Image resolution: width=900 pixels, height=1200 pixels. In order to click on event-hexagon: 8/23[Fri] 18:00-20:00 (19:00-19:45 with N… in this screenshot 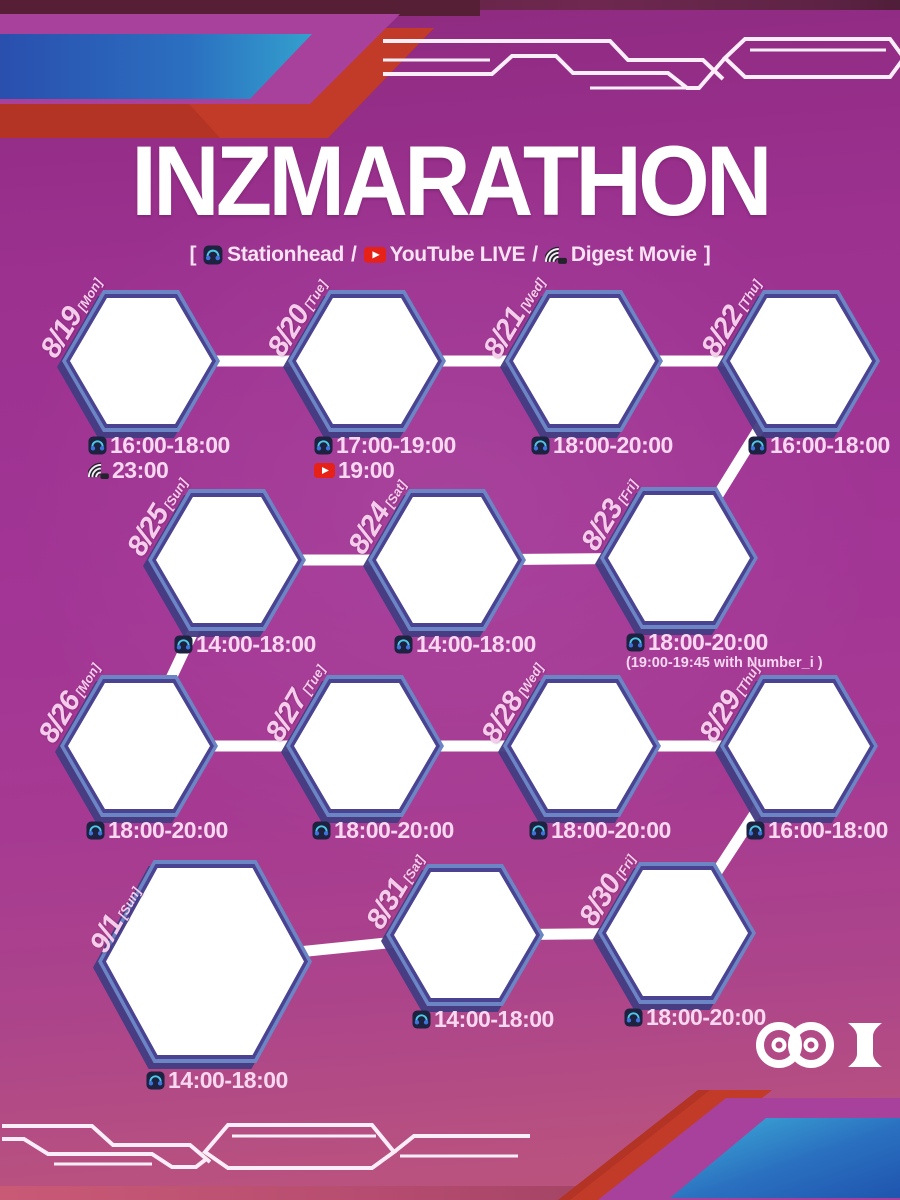, I will do `click(699, 573)`.